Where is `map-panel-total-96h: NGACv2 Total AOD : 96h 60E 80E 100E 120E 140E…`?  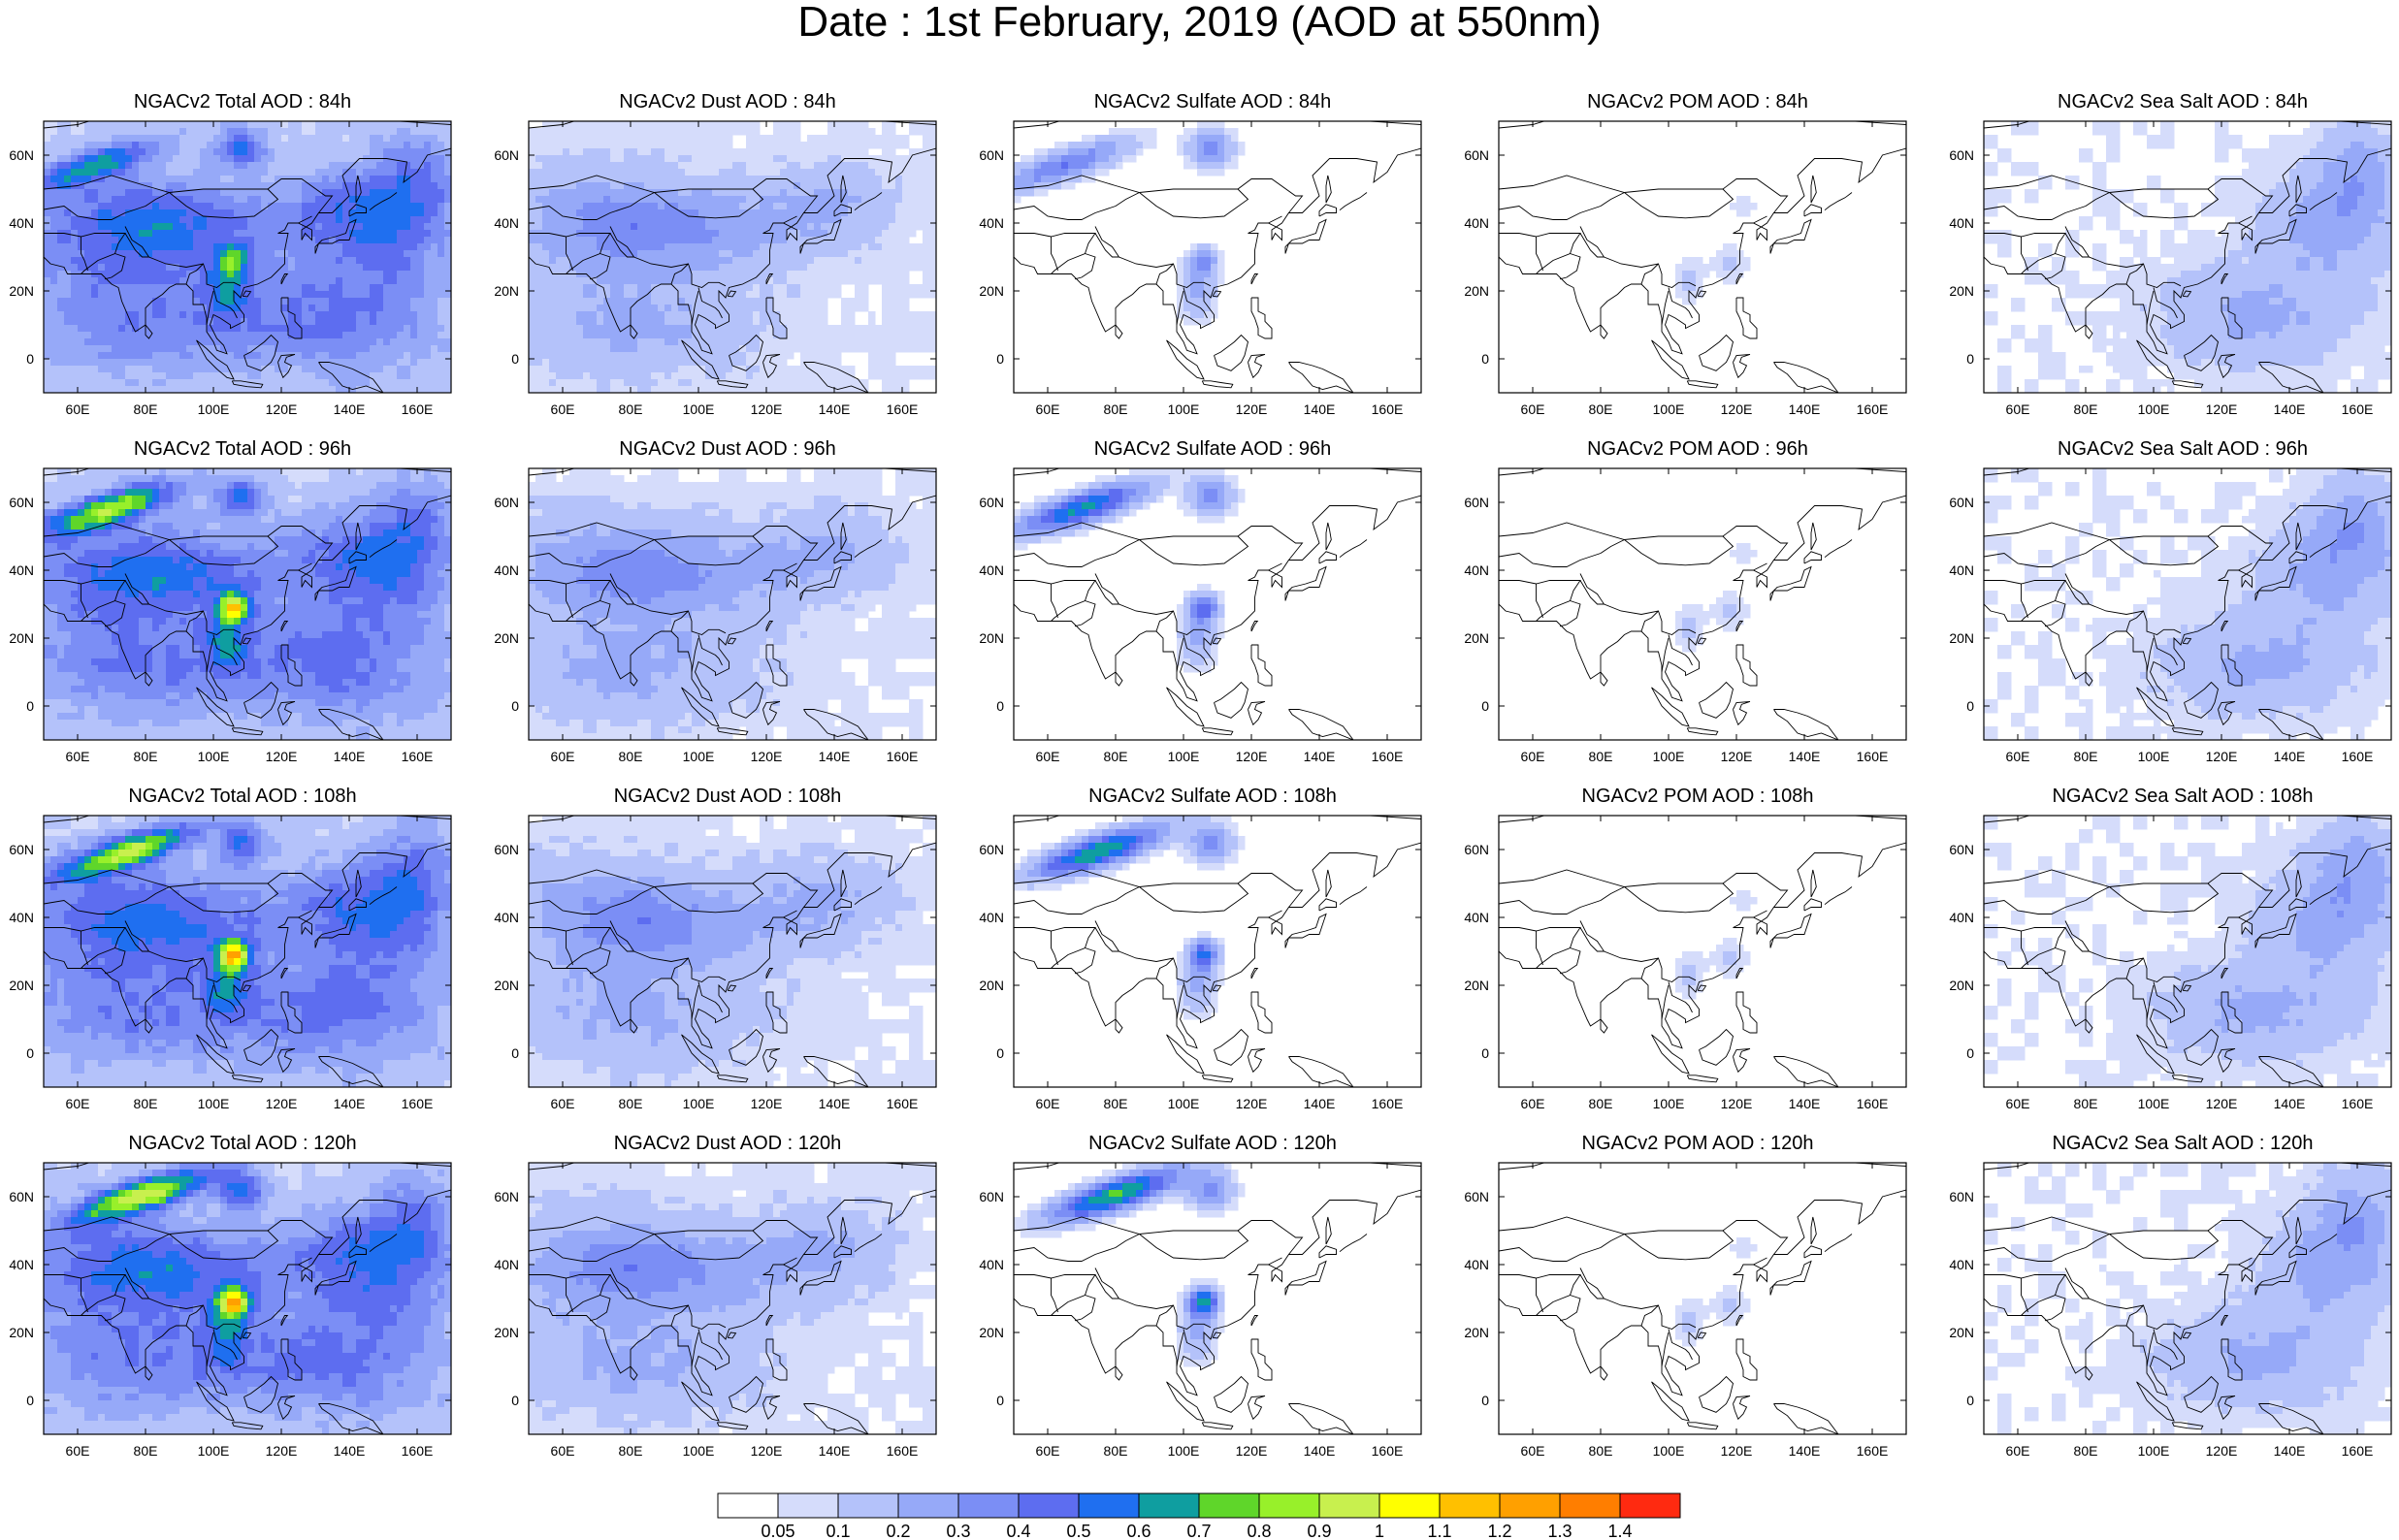 map-panel-total-96h: NGACv2 Total AOD : 96h 60E 80E 100E 120E 140E… is located at coordinates (243, 612).